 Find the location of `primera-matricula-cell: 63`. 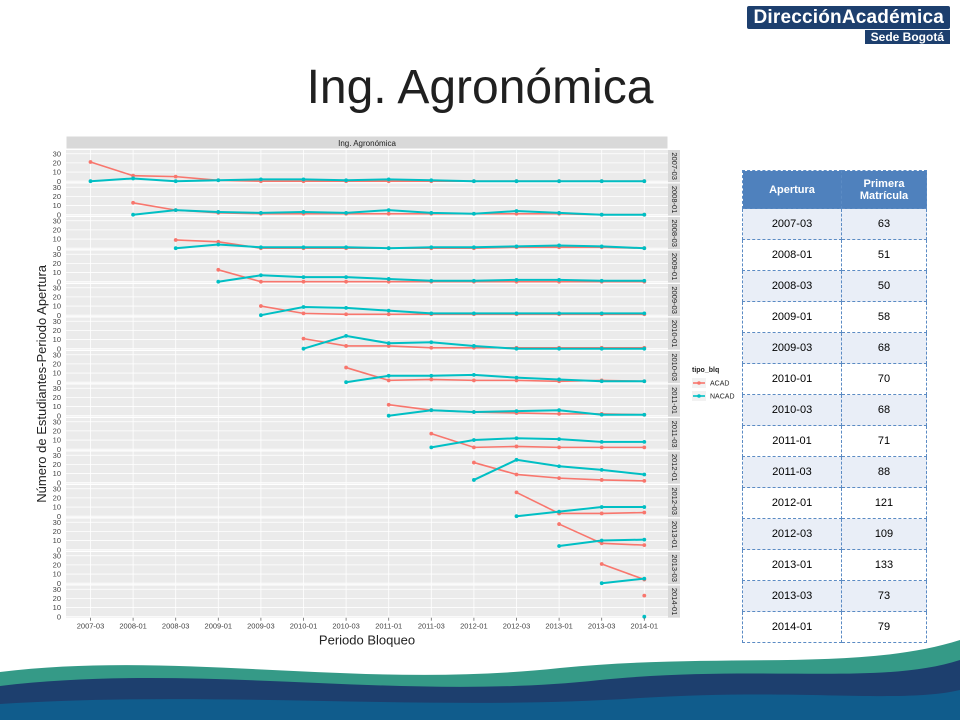

primera-matricula-cell: 63 is located at coordinates (884, 224).